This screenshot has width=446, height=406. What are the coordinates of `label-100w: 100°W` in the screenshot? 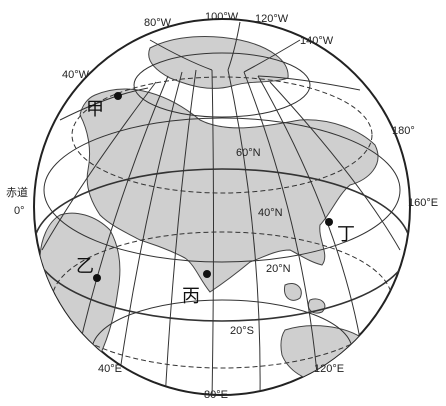 It's located at (222, 17).